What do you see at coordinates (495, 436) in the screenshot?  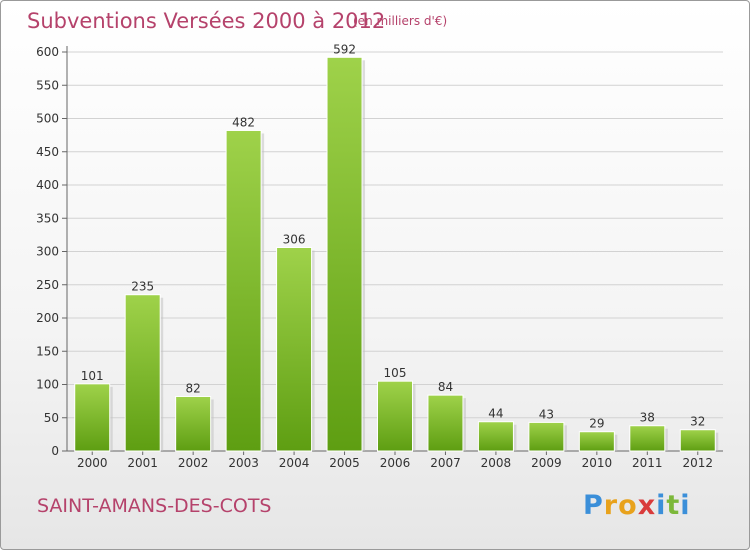 I see `bar-2008` at bounding box center [495, 436].